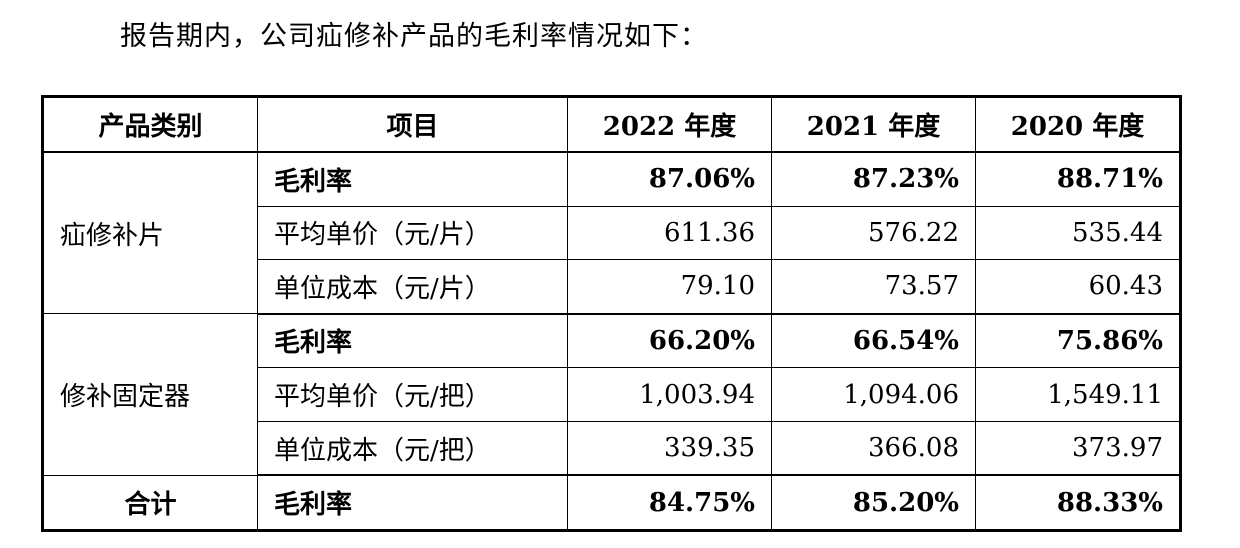 This screenshot has height=548, width=1240. I want to click on value-2021: 73.57, so click(873, 287).